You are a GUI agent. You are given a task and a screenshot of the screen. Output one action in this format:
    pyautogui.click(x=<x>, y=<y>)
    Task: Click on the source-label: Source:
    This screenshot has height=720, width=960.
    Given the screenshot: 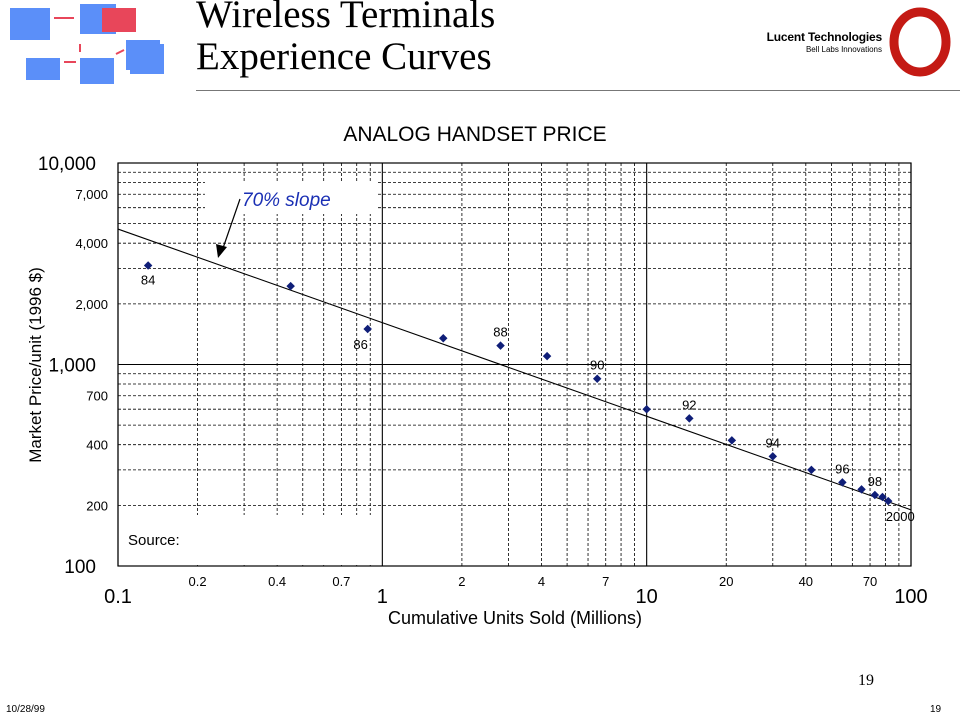 What is the action you would take?
    pyautogui.click(x=154, y=540)
    